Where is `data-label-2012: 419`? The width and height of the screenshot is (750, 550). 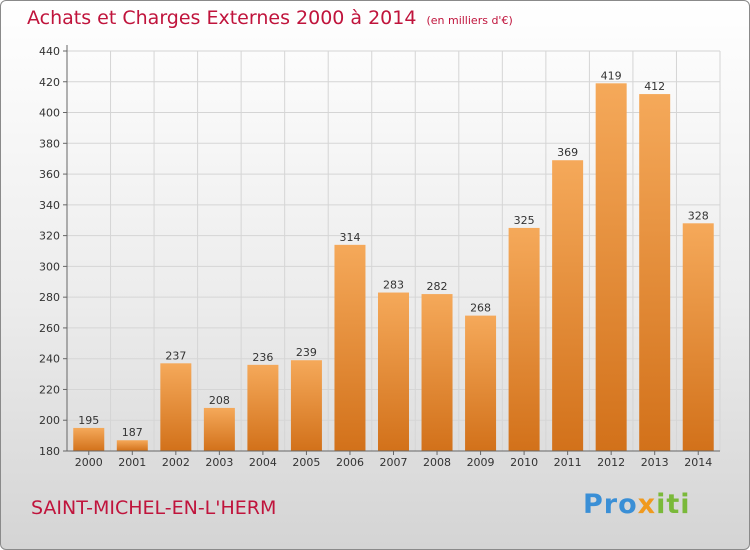 data-label-2012: 419 is located at coordinates (611, 75).